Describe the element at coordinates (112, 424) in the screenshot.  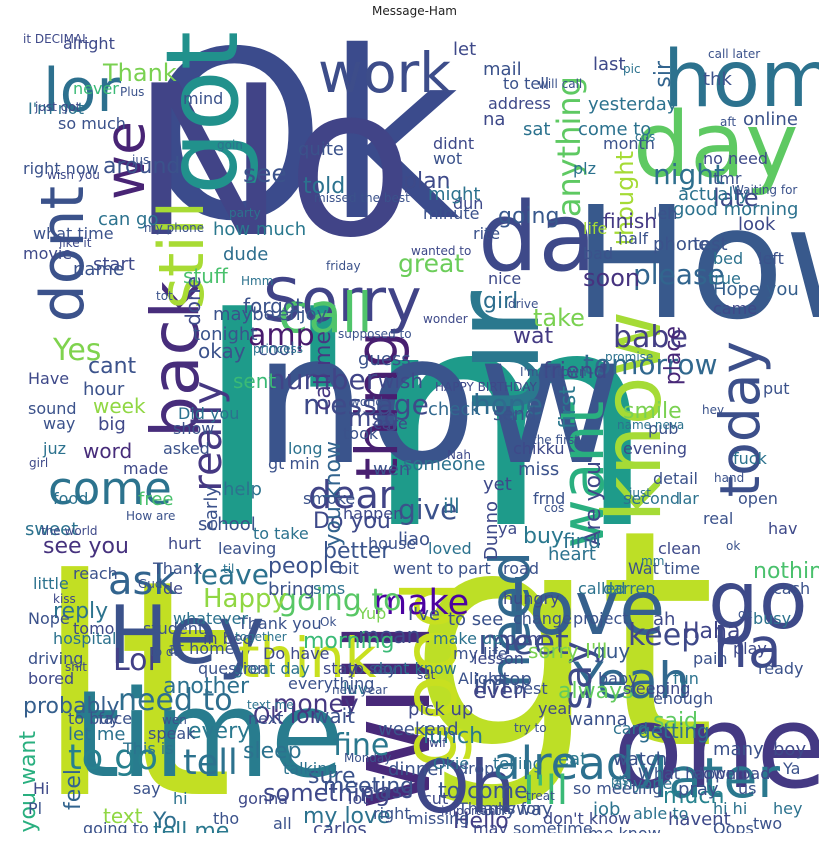
I see `word-144: big` at that location.